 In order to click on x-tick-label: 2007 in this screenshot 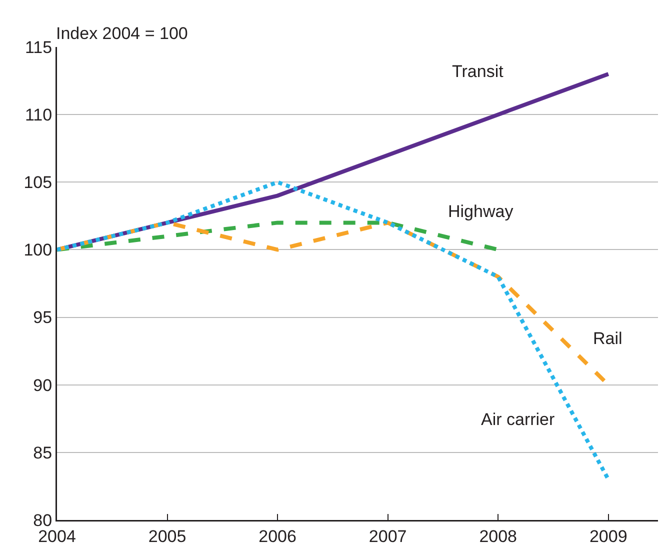, I will do `click(387, 536)`.